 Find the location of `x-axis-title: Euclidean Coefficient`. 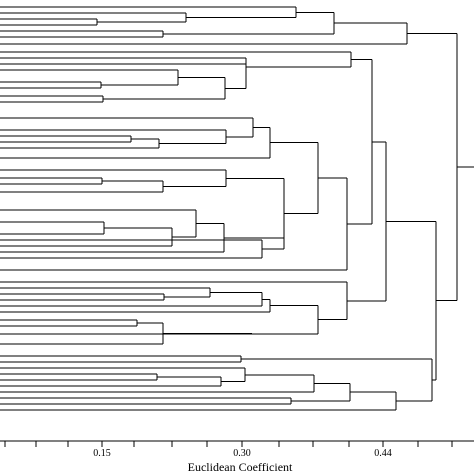

x-axis-title: Euclidean Coefficient is located at coordinates (240, 467).